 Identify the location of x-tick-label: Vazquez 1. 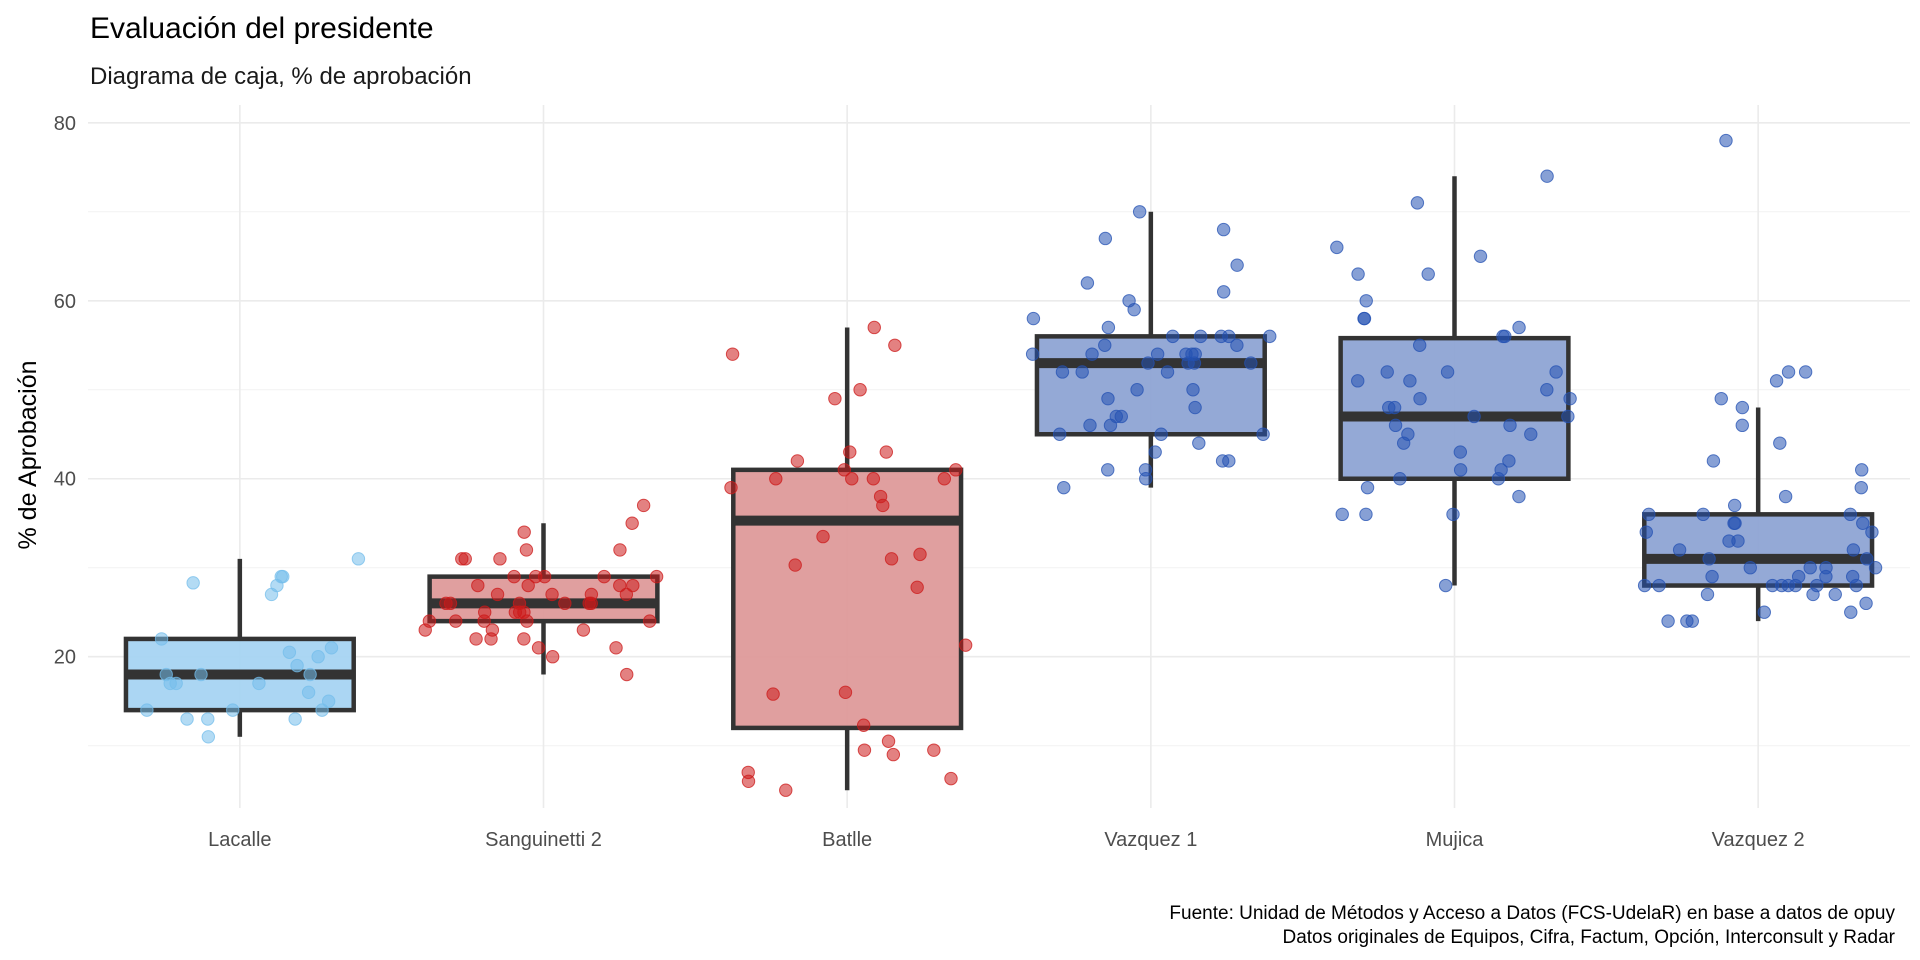
(1150, 840).